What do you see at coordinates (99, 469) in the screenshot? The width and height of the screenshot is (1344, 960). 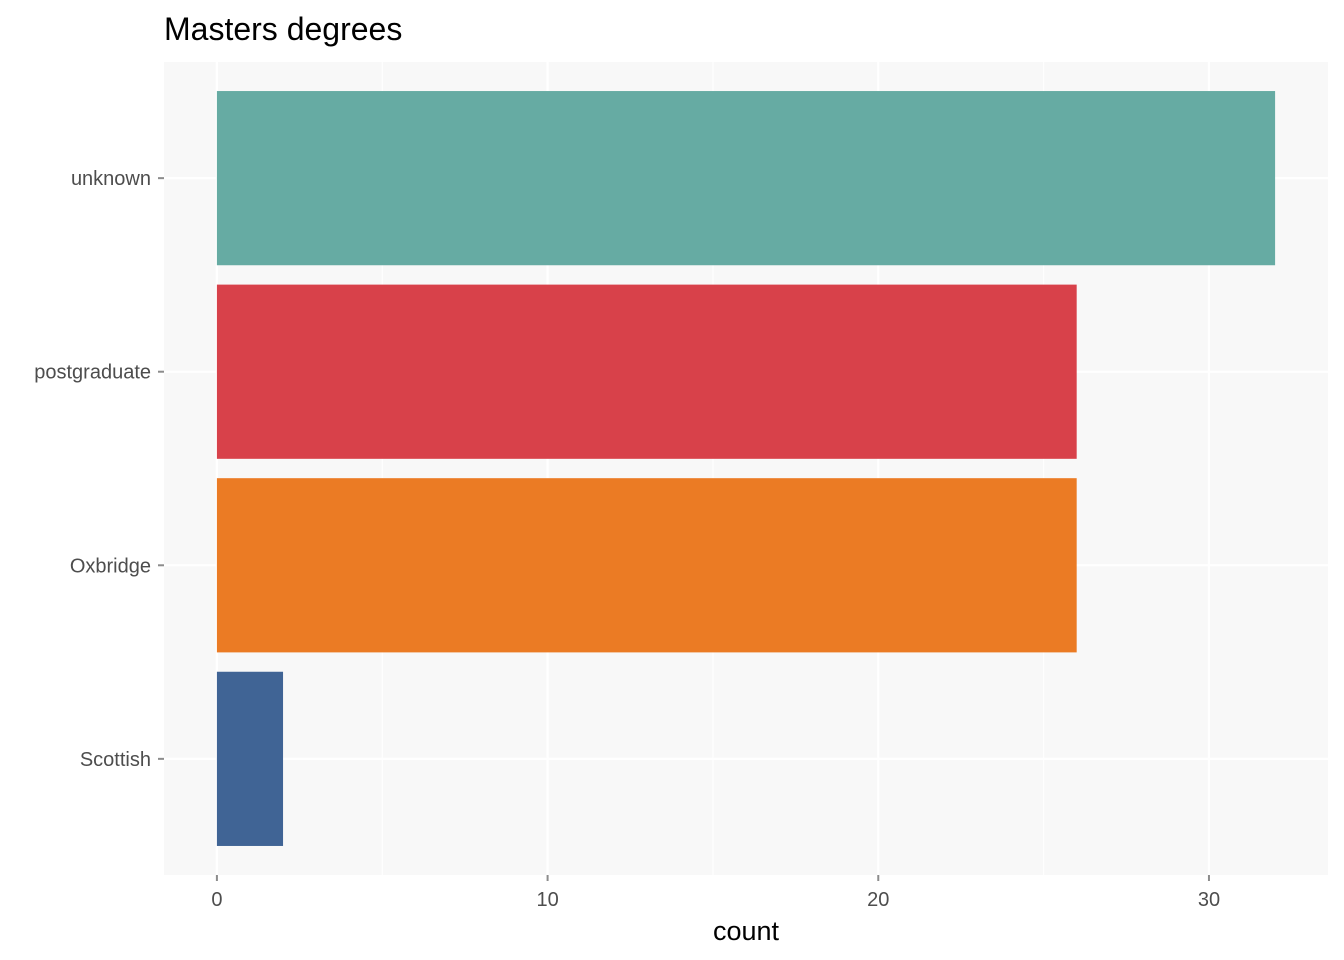 I see `y-axis: unknown postgraduate Oxbridge Scottish` at bounding box center [99, 469].